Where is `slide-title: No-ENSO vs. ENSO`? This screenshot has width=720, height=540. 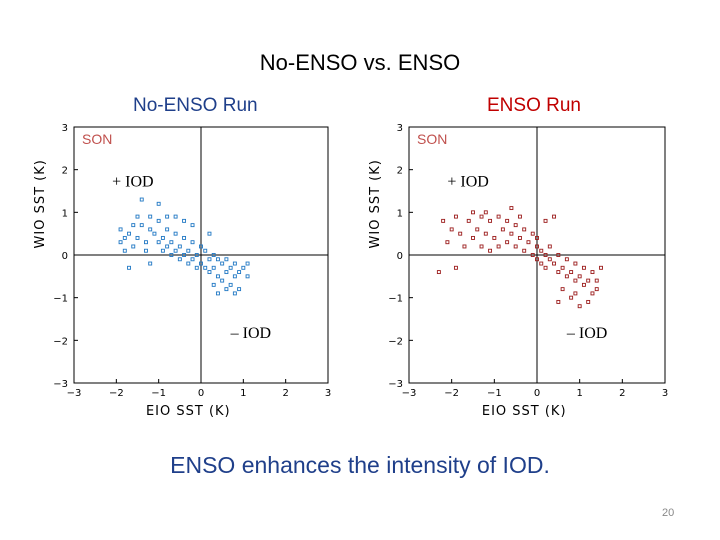 slide-title: No-ENSO vs. ENSO is located at coordinates (360, 62).